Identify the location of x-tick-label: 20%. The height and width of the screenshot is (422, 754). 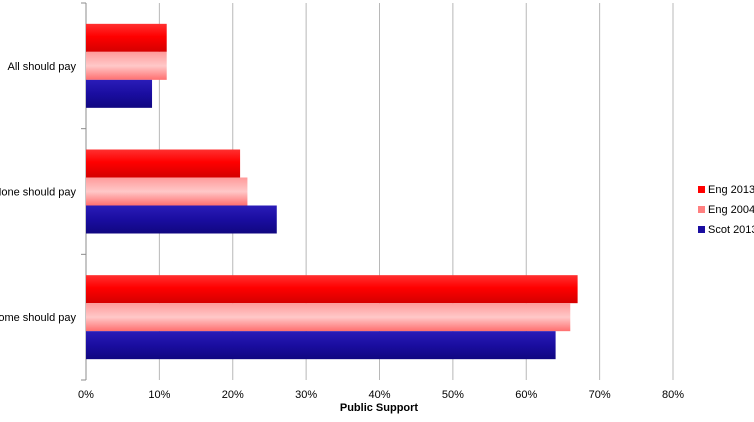
(233, 395).